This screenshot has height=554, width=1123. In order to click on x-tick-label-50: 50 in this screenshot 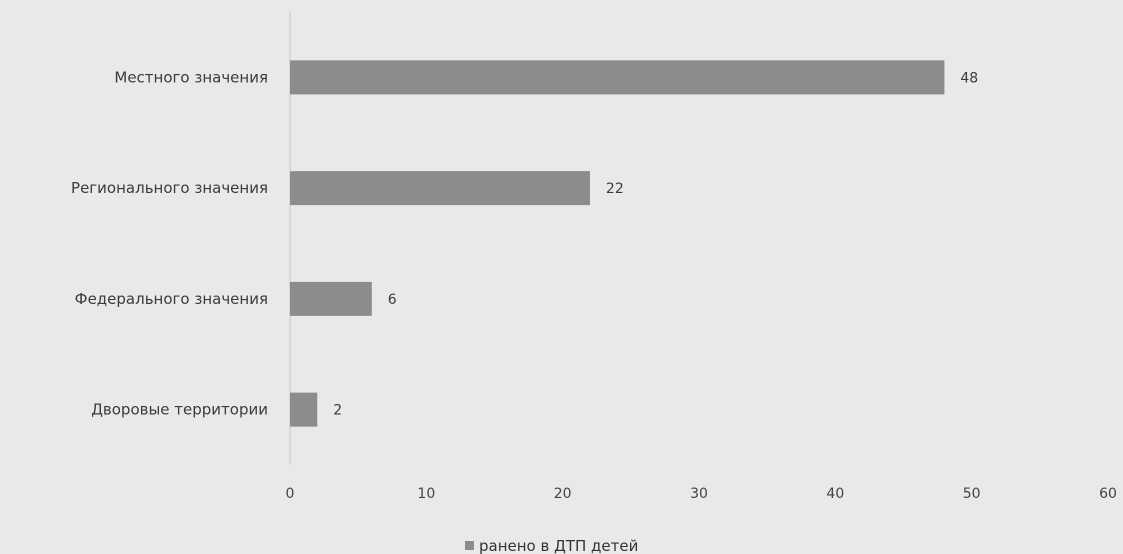, I will do `click(972, 494)`.